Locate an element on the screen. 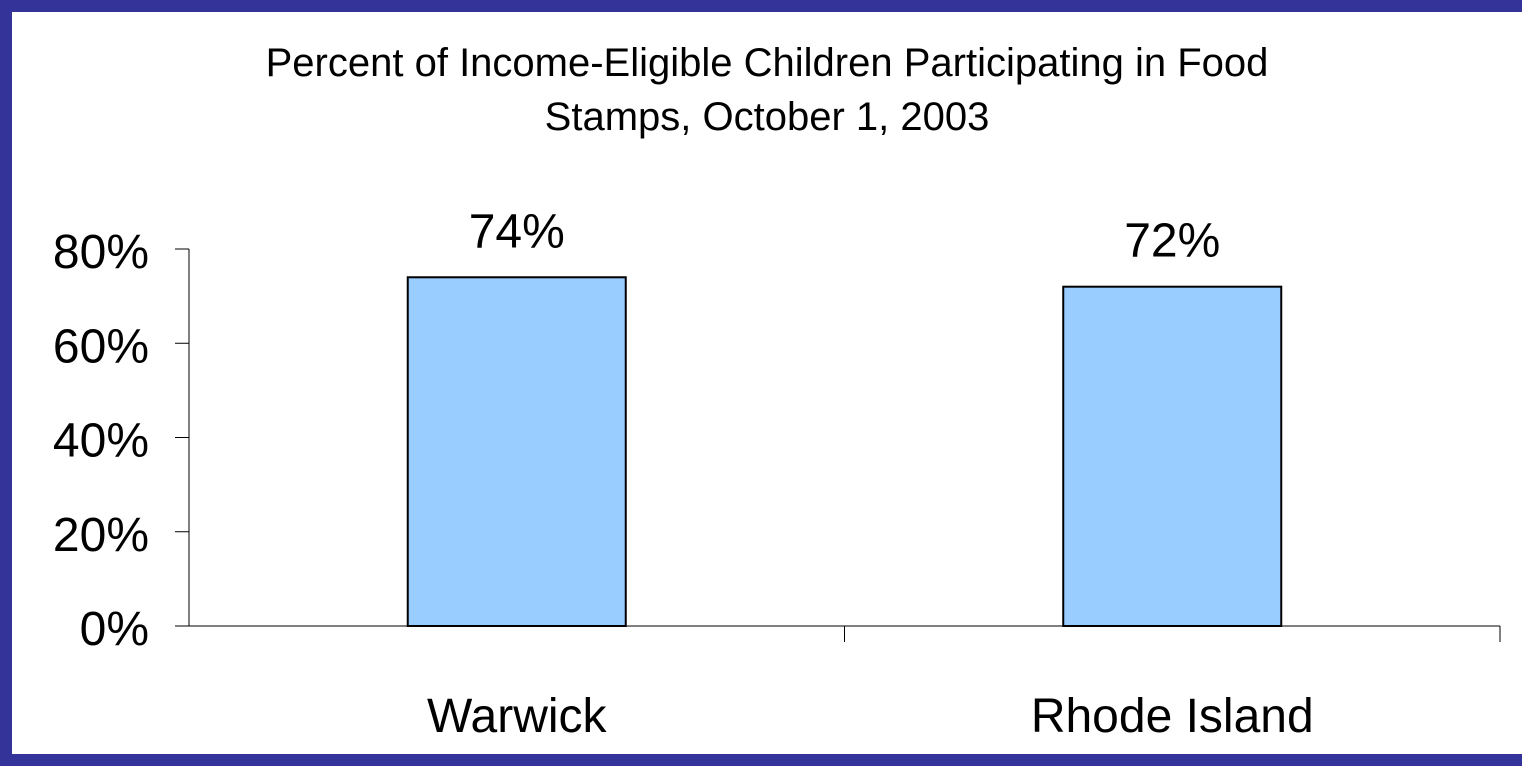 The width and height of the screenshot is (1522, 766). chart-title-line-2: Stamps, October 1, 2003 is located at coordinates (767, 117).